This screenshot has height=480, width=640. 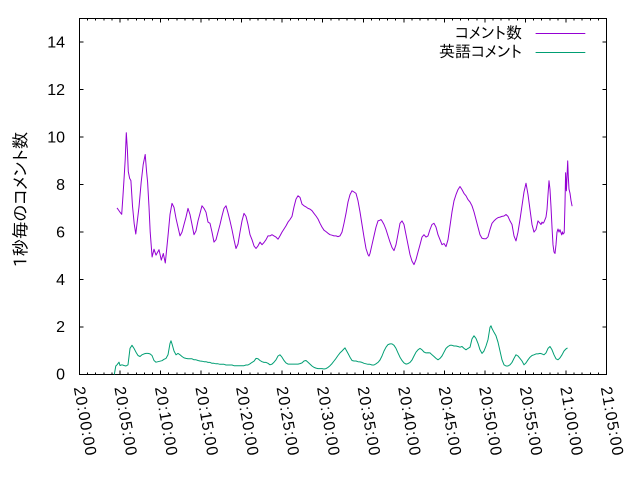 I want to click on svg-text: 0, so click(x=60, y=375).